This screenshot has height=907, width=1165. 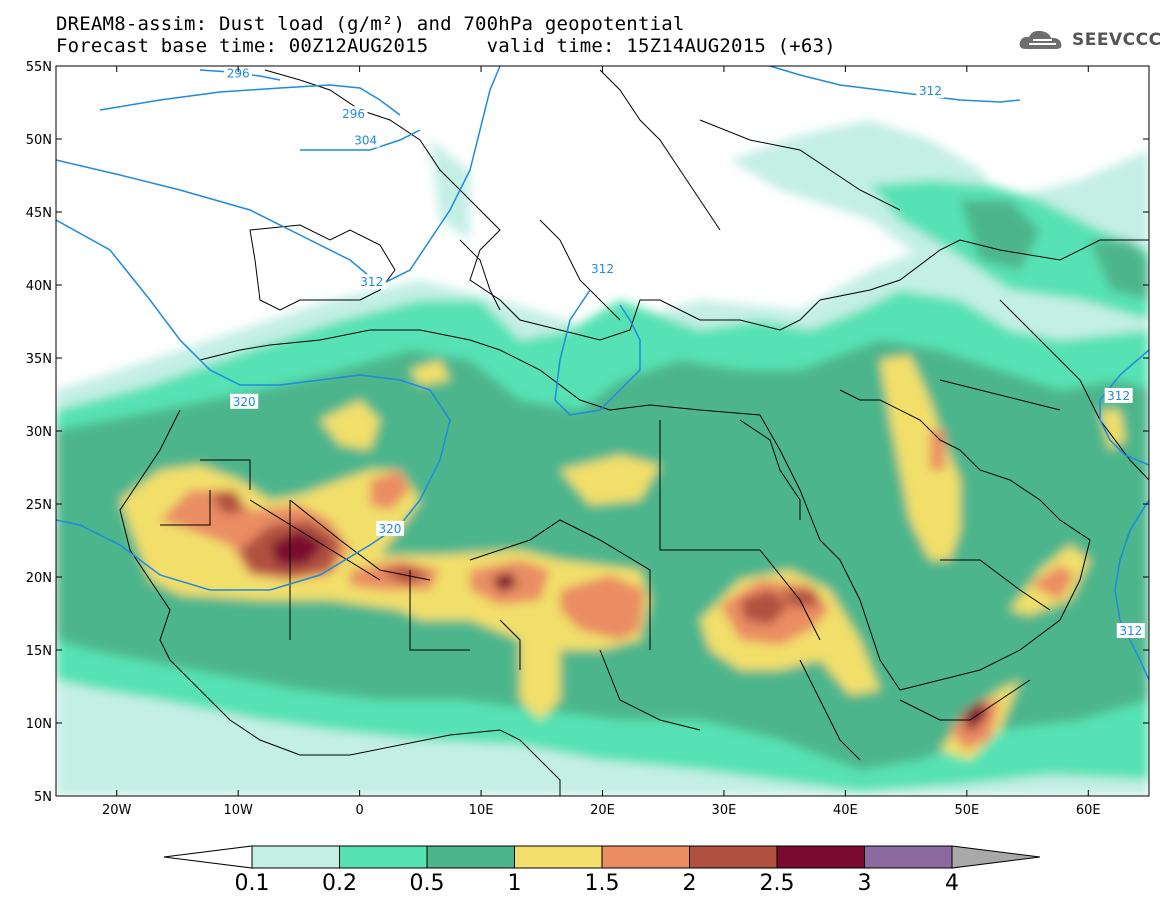 I want to click on colorbar-label: 2.5, so click(x=777, y=883).